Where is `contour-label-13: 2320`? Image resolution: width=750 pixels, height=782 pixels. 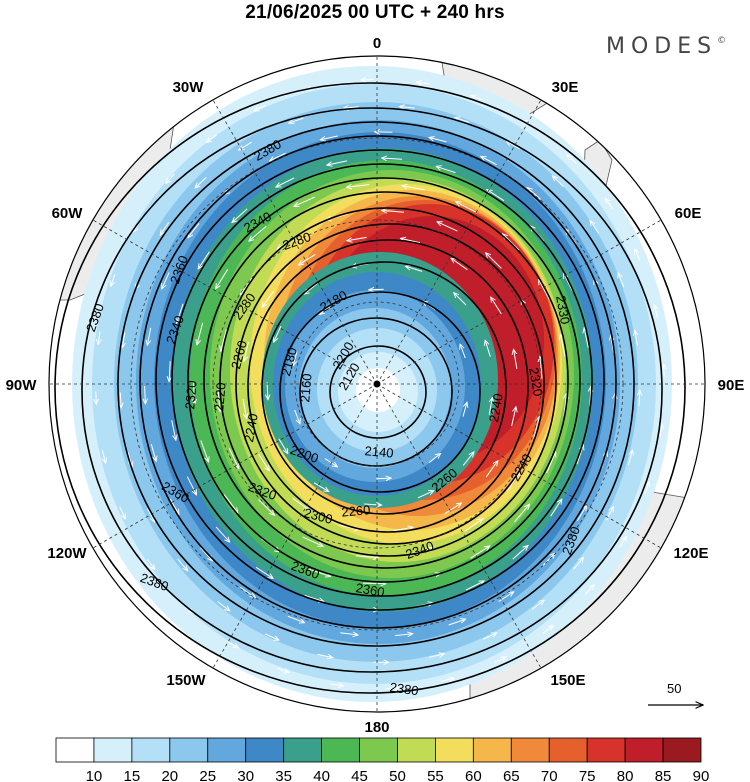
contour-label-13: 2320 is located at coordinates (190, 395).